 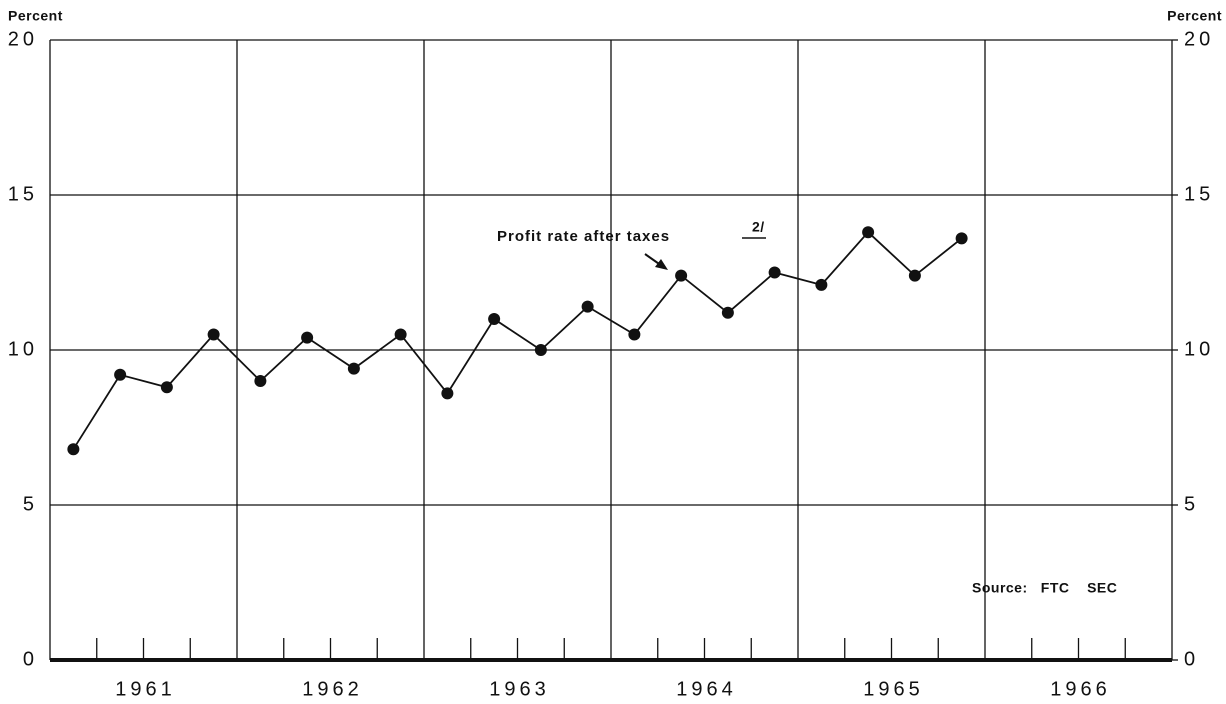 What do you see at coordinates (1199, 194) in the screenshot?
I see `y2-tick-label: 15` at bounding box center [1199, 194].